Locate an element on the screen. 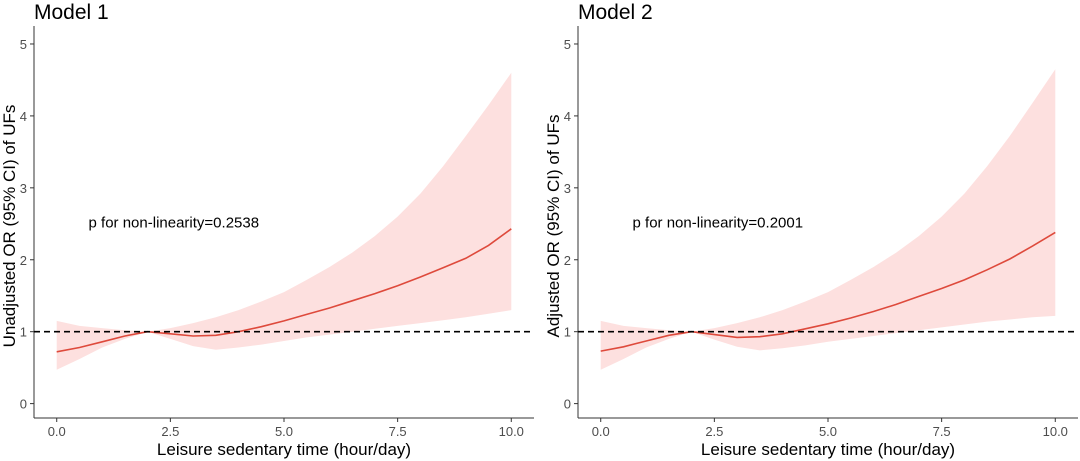 Image resolution: width=1080 pixels, height=461 pixels. chart-title: Model 2 is located at coordinates (615, 12).